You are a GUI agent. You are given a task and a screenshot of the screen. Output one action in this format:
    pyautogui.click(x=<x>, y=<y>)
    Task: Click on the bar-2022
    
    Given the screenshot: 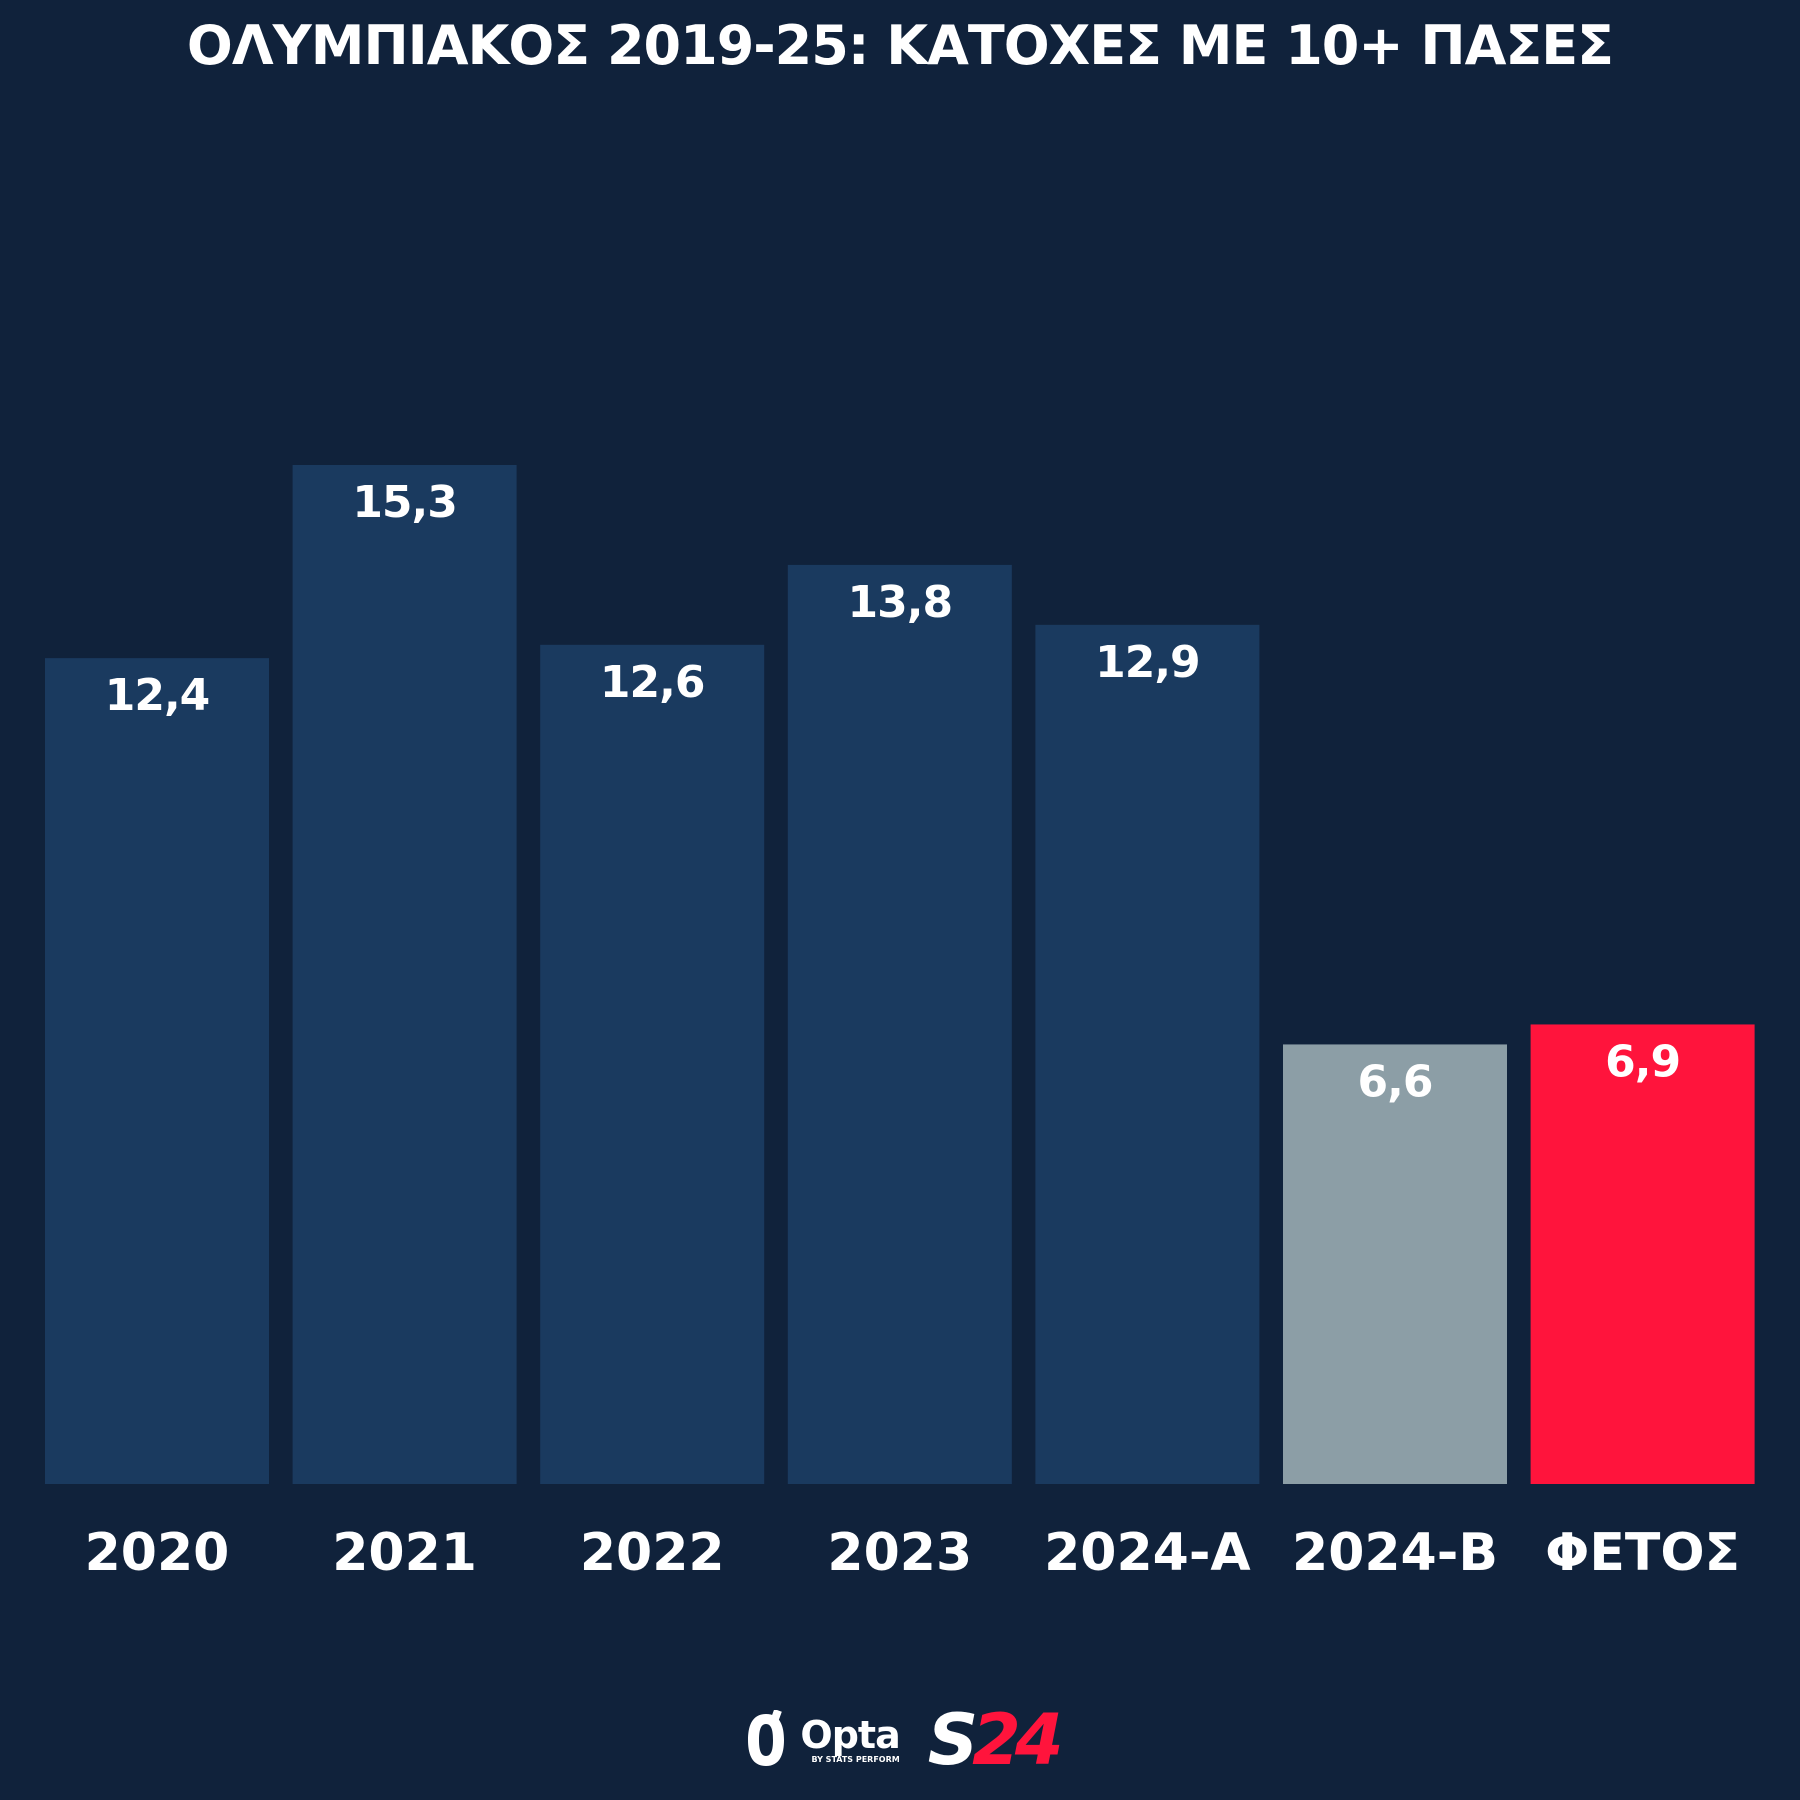 What is the action you would take?
    pyautogui.click(x=652, y=1064)
    